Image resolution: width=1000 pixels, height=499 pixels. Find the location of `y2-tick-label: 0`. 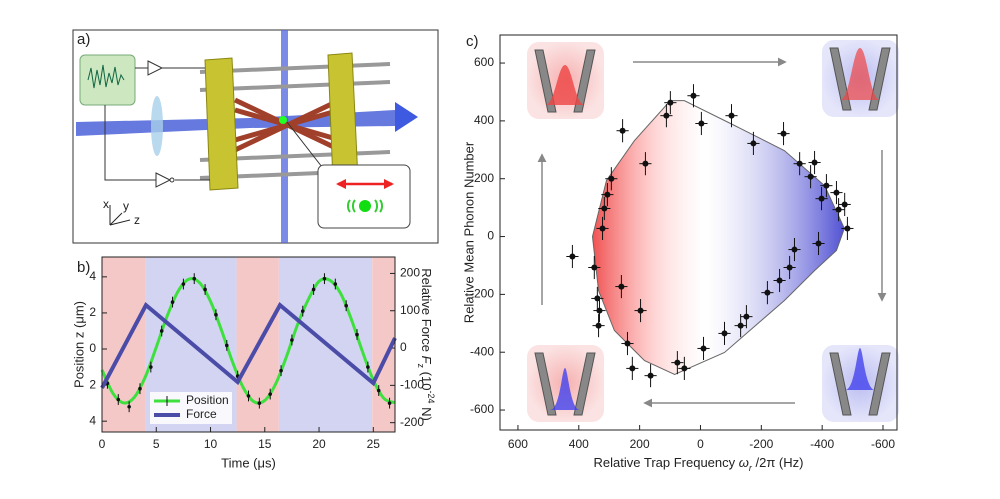

y2-tick-label: 0 is located at coordinates (403, 347).